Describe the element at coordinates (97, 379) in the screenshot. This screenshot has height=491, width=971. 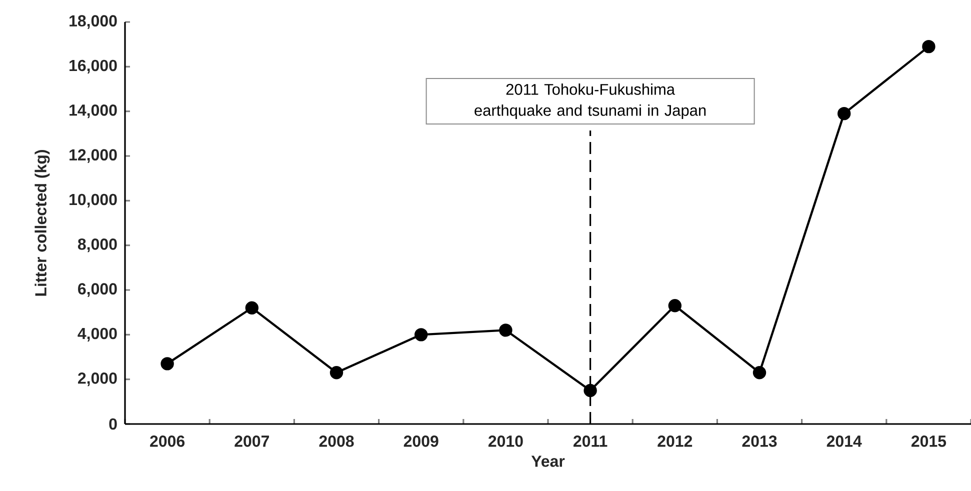
I see `y-tick-label: 2,000` at that location.